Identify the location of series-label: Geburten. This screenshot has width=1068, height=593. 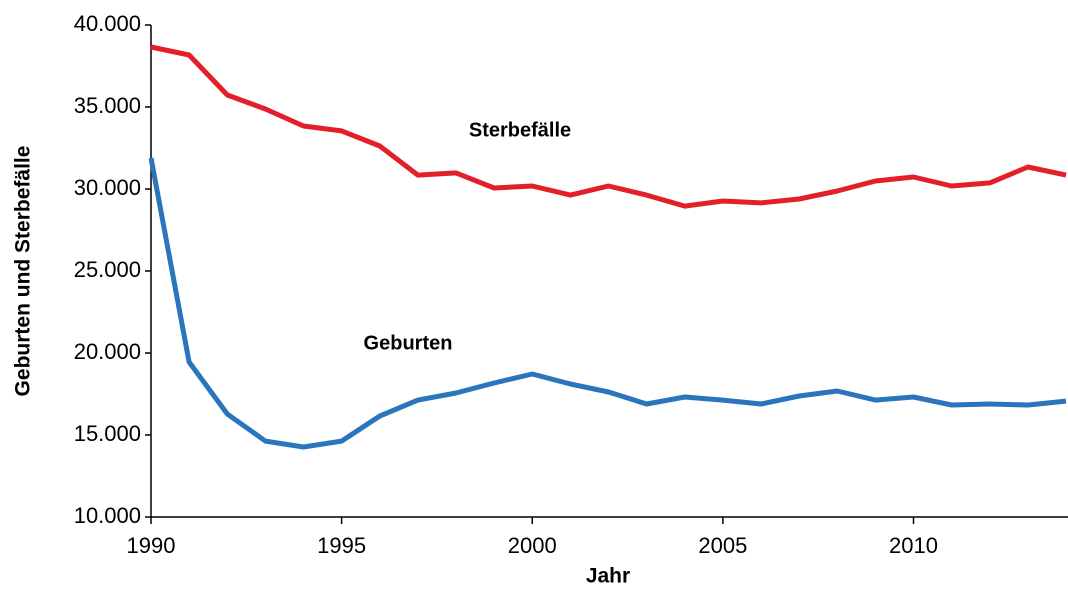
(408, 343).